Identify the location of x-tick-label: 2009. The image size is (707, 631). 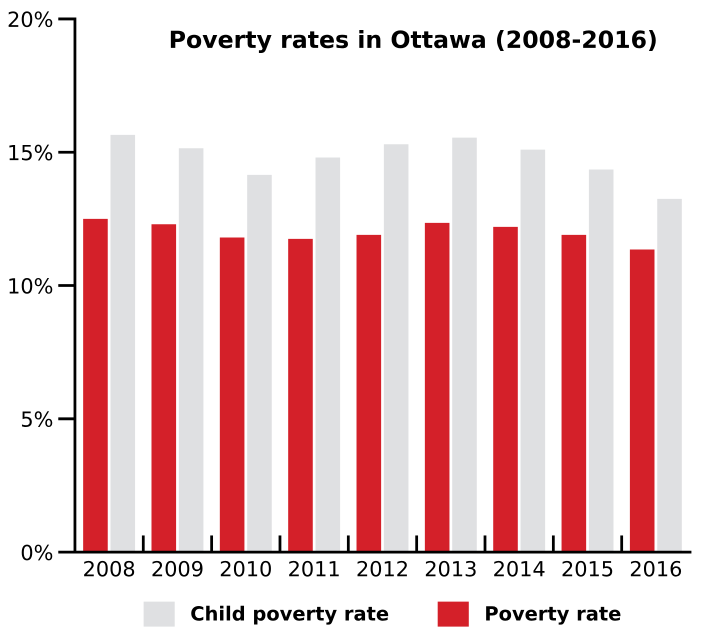
(177, 568).